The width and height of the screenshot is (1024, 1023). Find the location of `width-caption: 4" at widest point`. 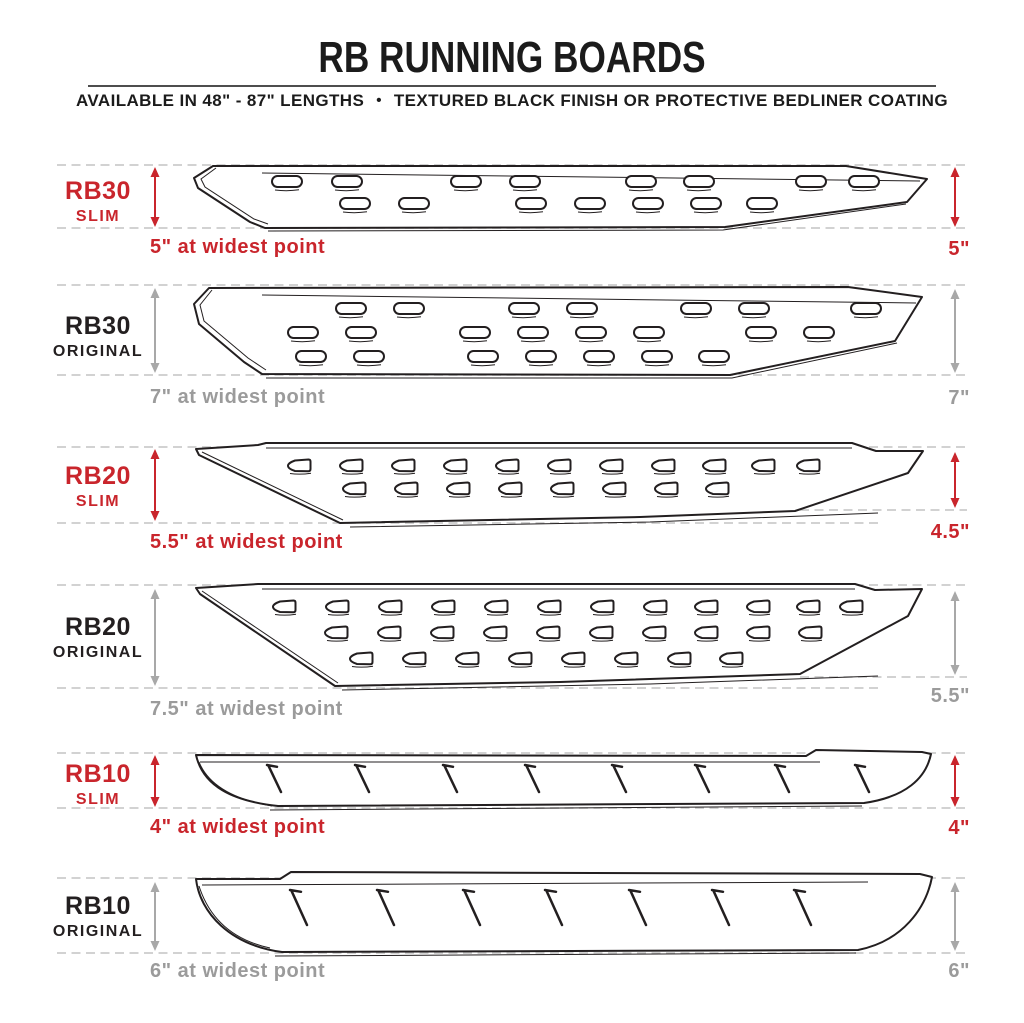

width-caption: 4" at widest point is located at coordinates (238, 827).